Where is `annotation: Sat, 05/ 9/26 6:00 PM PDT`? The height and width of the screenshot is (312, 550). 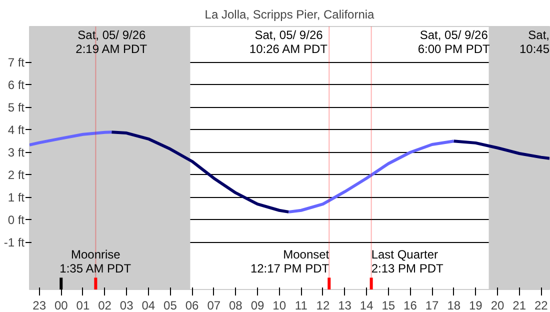
annotation: Sat, 05/ 9/26 6:00 PM PDT is located at coordinates (454, 42).